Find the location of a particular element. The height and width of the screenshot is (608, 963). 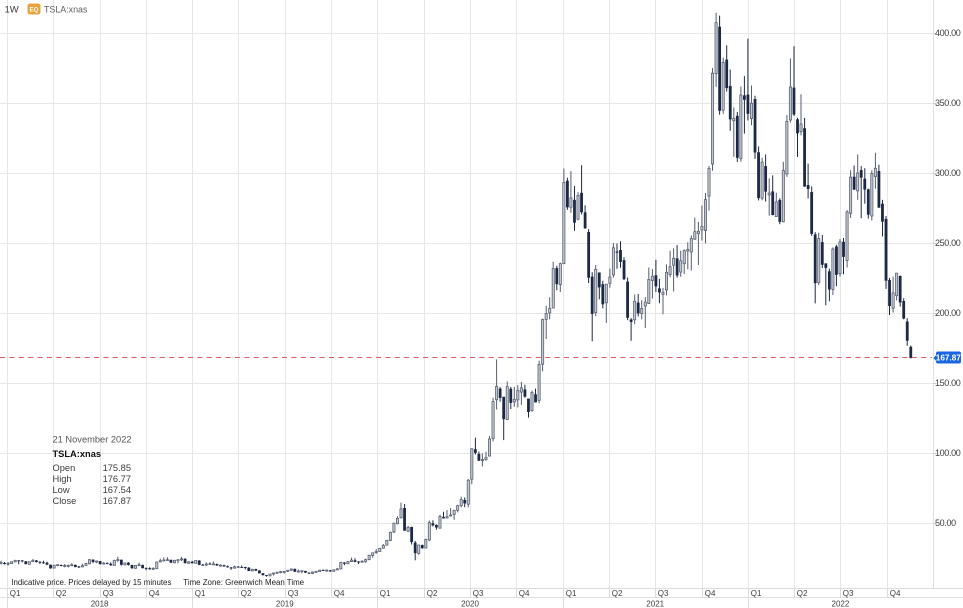

svg-text: 21 November 2022 is located at coordinates (92, 440).